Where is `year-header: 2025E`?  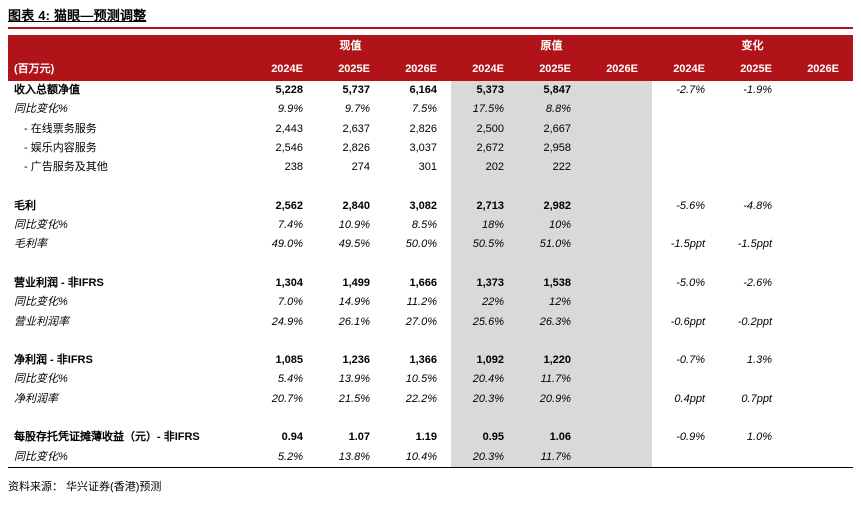 year-header: 2025E is located at coordinates (555, 69).